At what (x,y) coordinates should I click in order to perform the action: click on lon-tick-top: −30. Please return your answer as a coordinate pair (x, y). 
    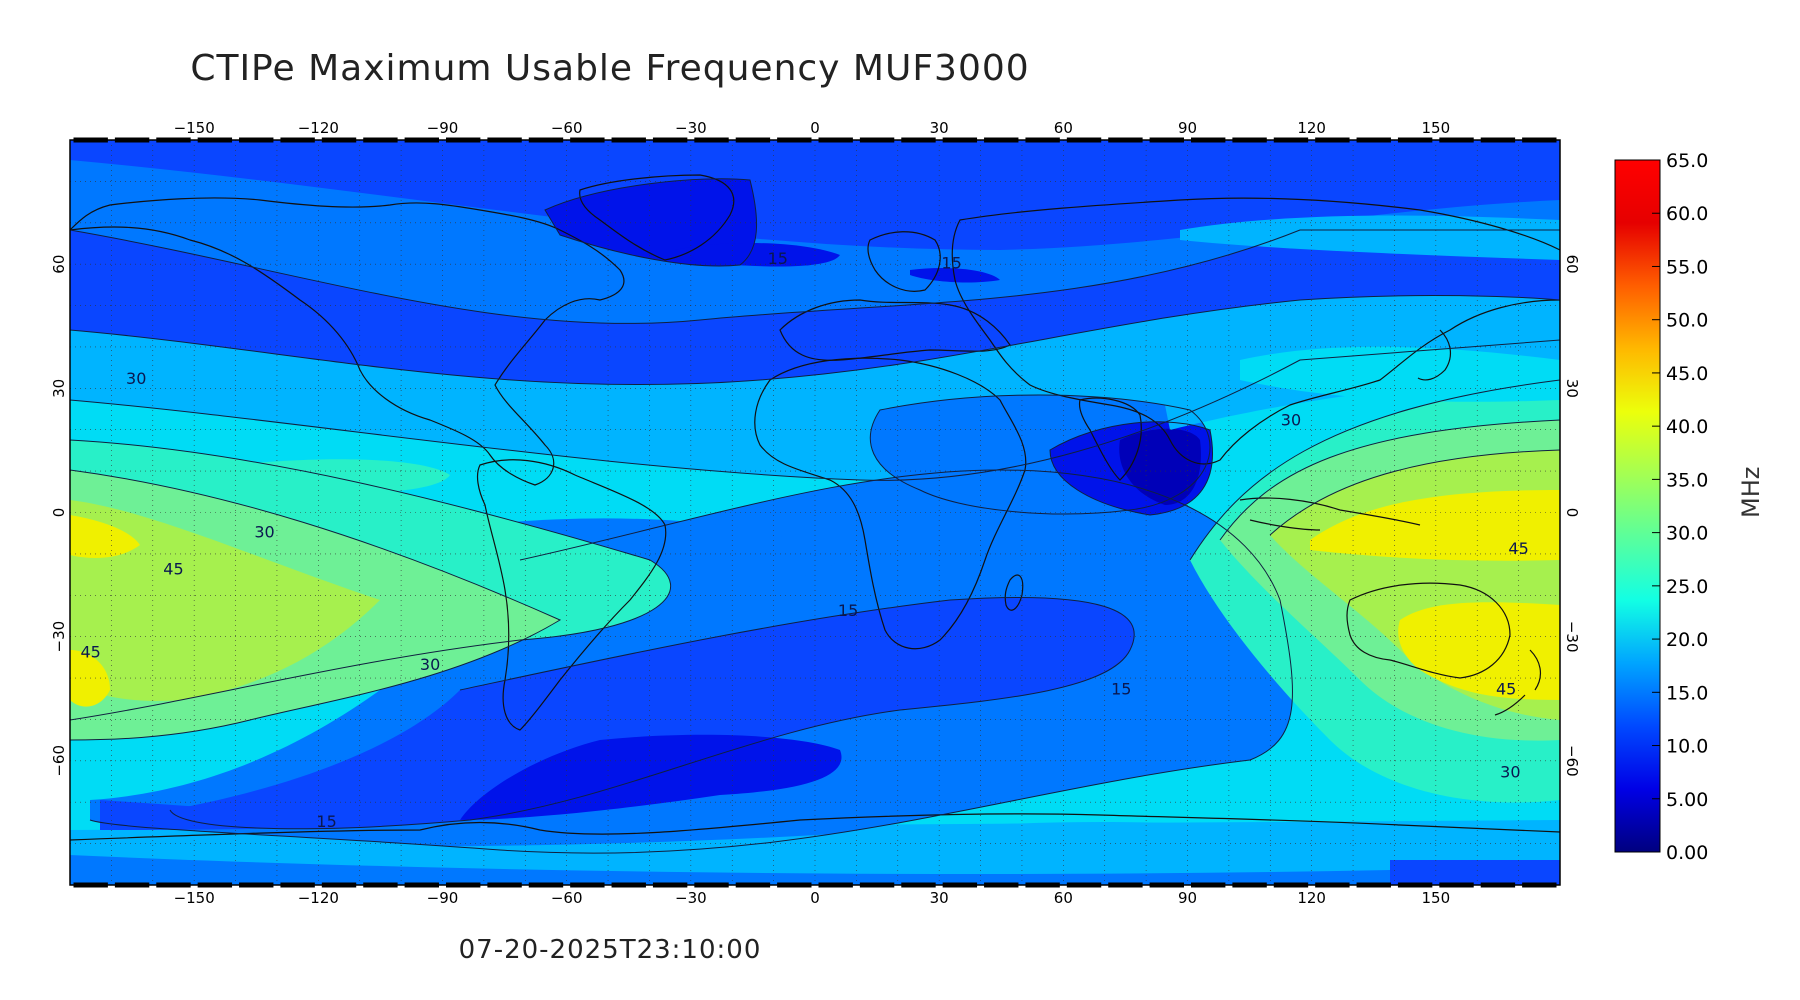
    Looking at the image, I should click on (691, 128).